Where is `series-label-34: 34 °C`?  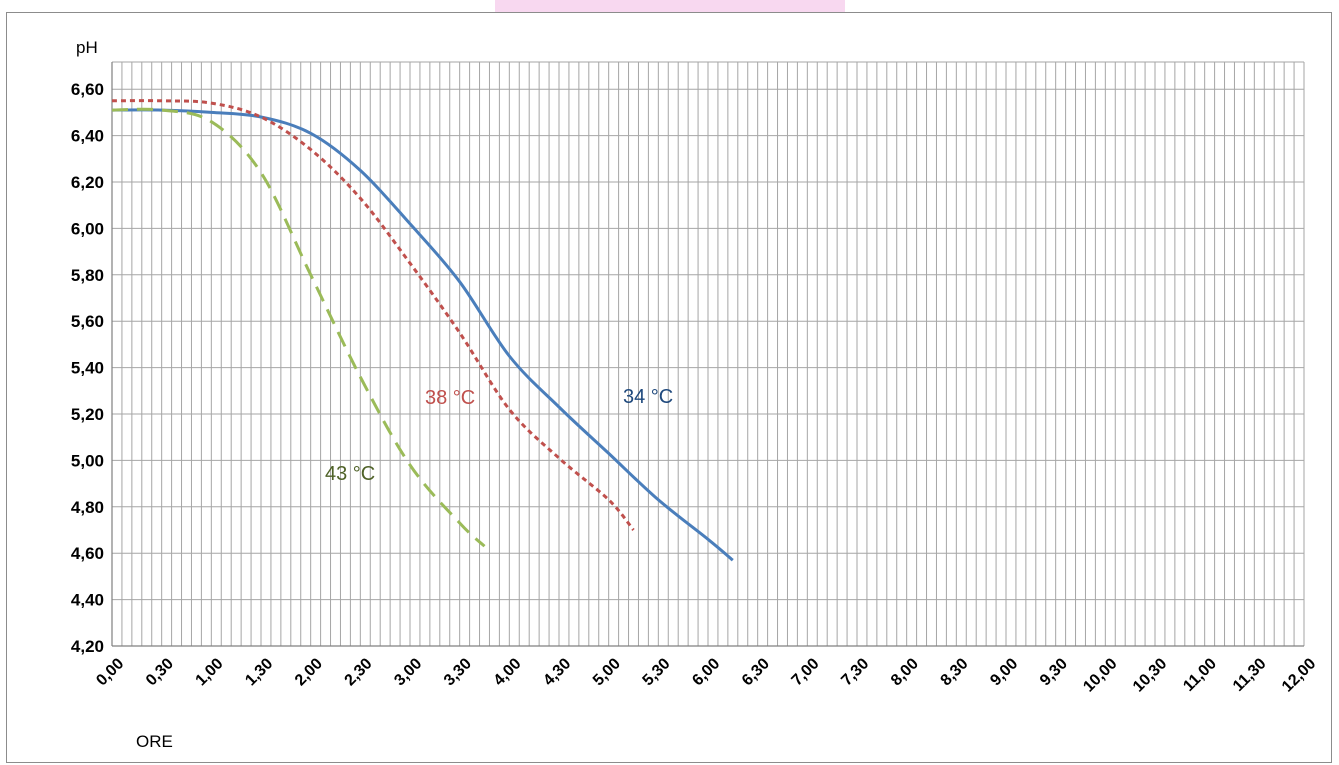
series-label-34: 34 °C is located at coordinates (648, 397).